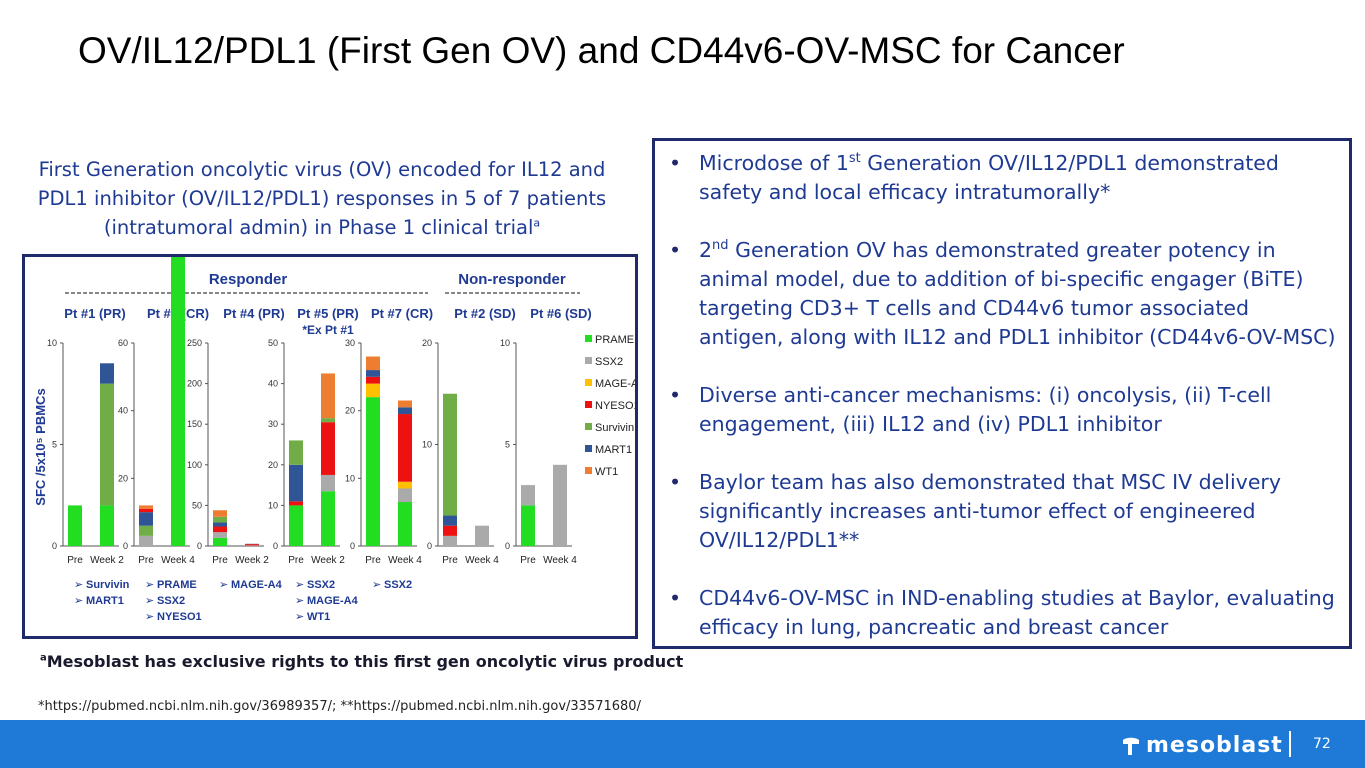 This screenshot has height=768, width=1365. What do you see at coordinates (40, 446) in the screenshot?
I see `y-axis-label: SFC /5x10⁵ PBMCs` at bounding box center [40, 446].